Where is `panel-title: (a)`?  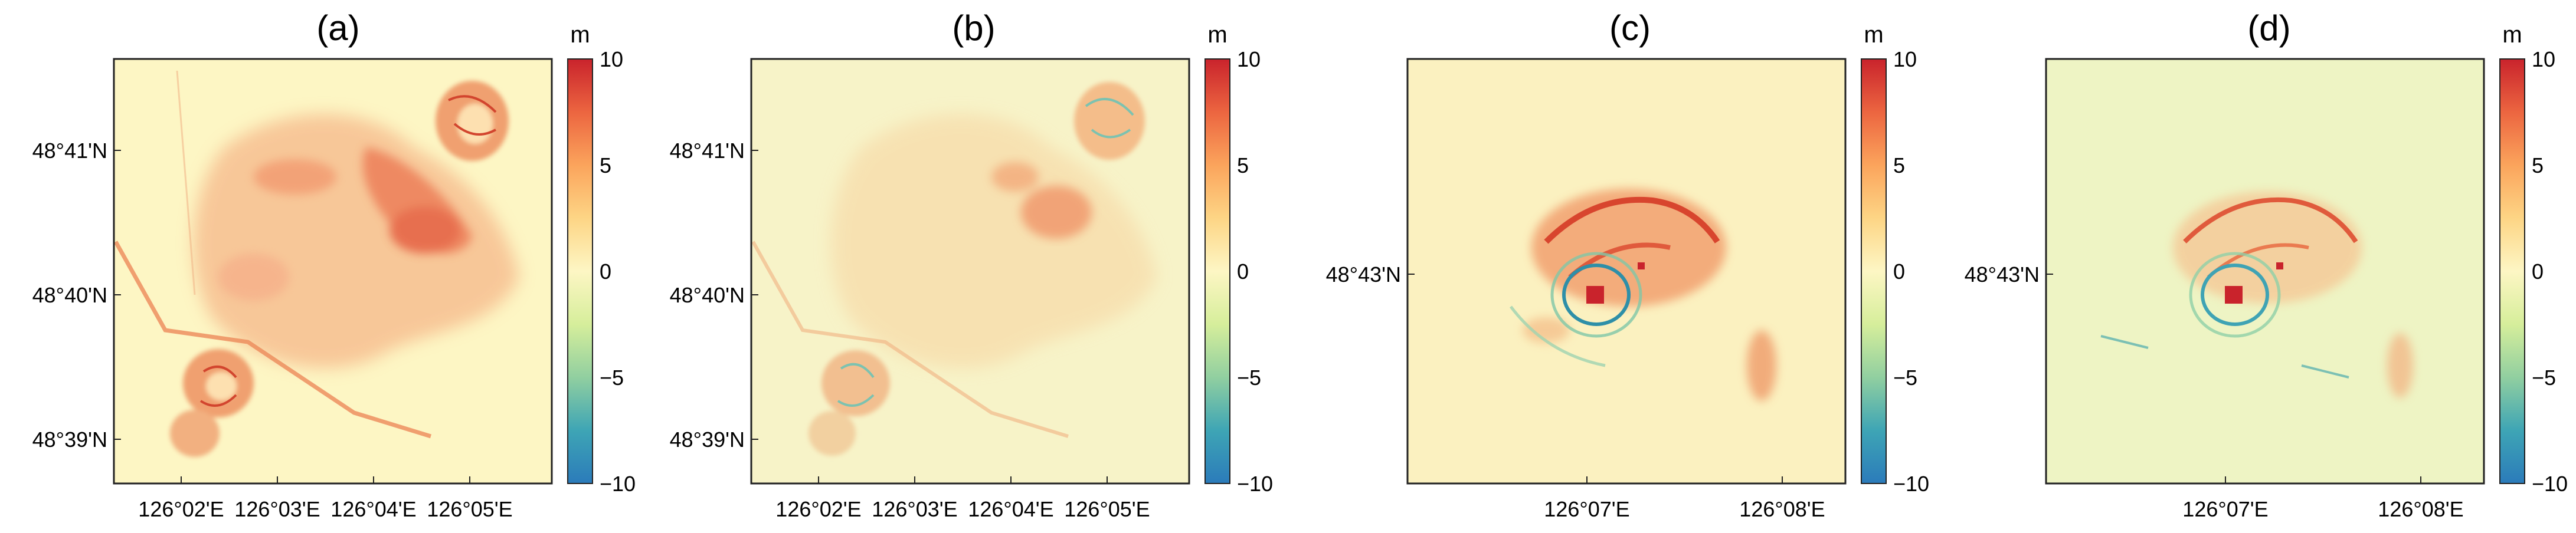 panel-title: (a) is located at coordinates (337, 28).